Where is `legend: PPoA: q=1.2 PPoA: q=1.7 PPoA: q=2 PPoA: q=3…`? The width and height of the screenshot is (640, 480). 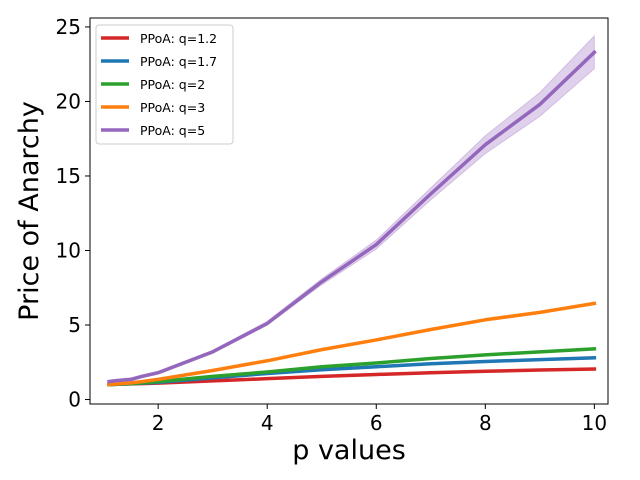 legend: PPoA: q=1.2 PPoA: q=1.7 PPoA: q=2 PPoA: q=3… is located at coordinates (164, 84).